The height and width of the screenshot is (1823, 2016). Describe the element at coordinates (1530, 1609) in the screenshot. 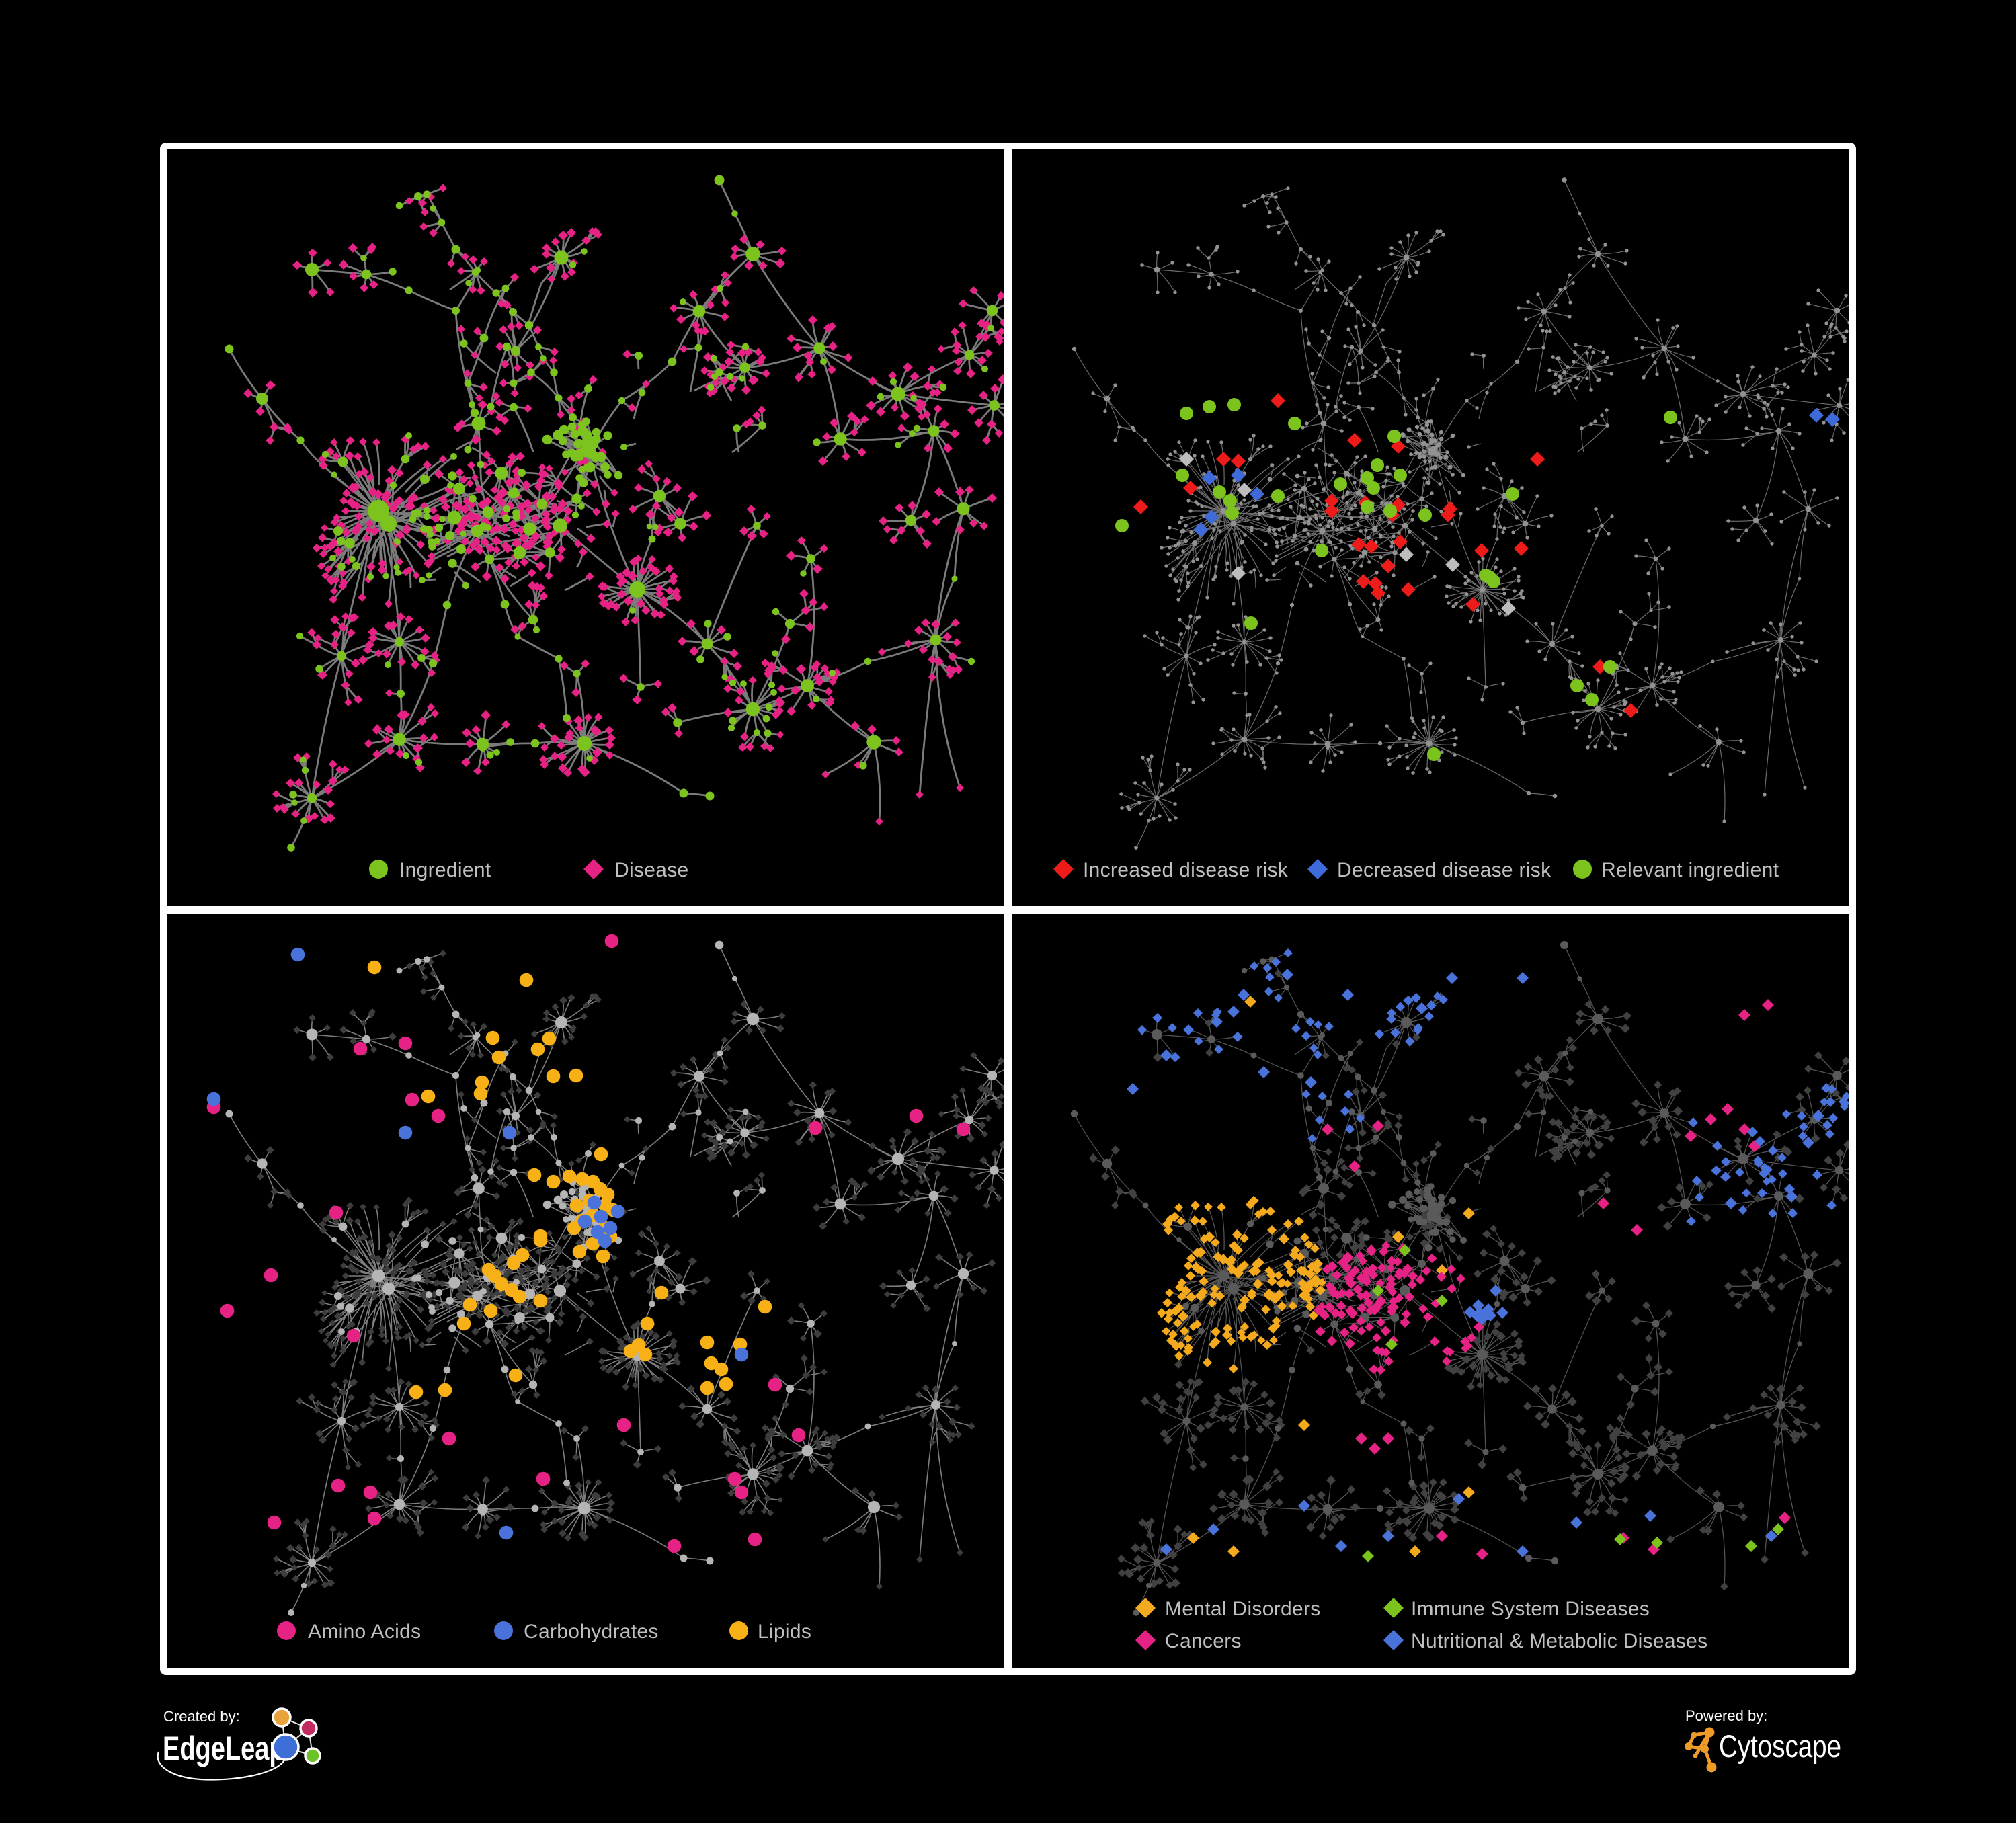

I see `svg-text: Immune System Diseases` at that location.